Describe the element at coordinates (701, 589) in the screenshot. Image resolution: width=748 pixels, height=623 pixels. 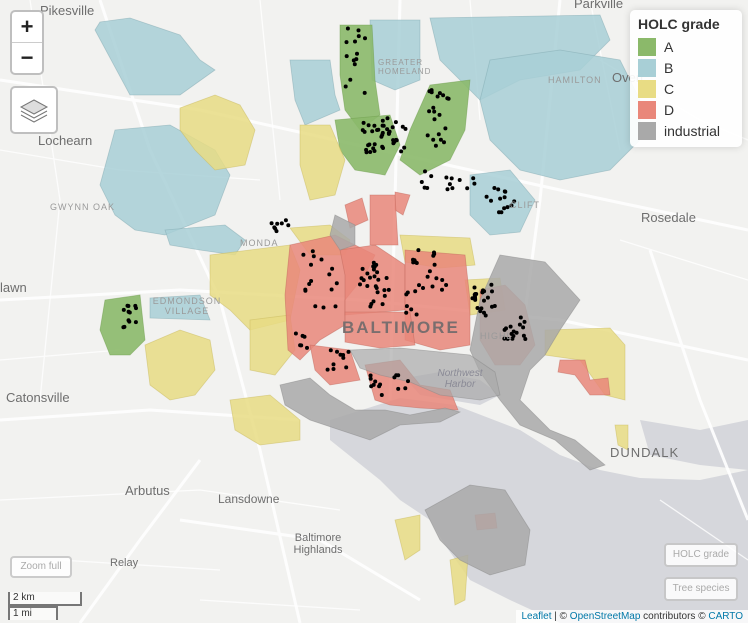
I see `tree-species-button: Tree species` at that location.